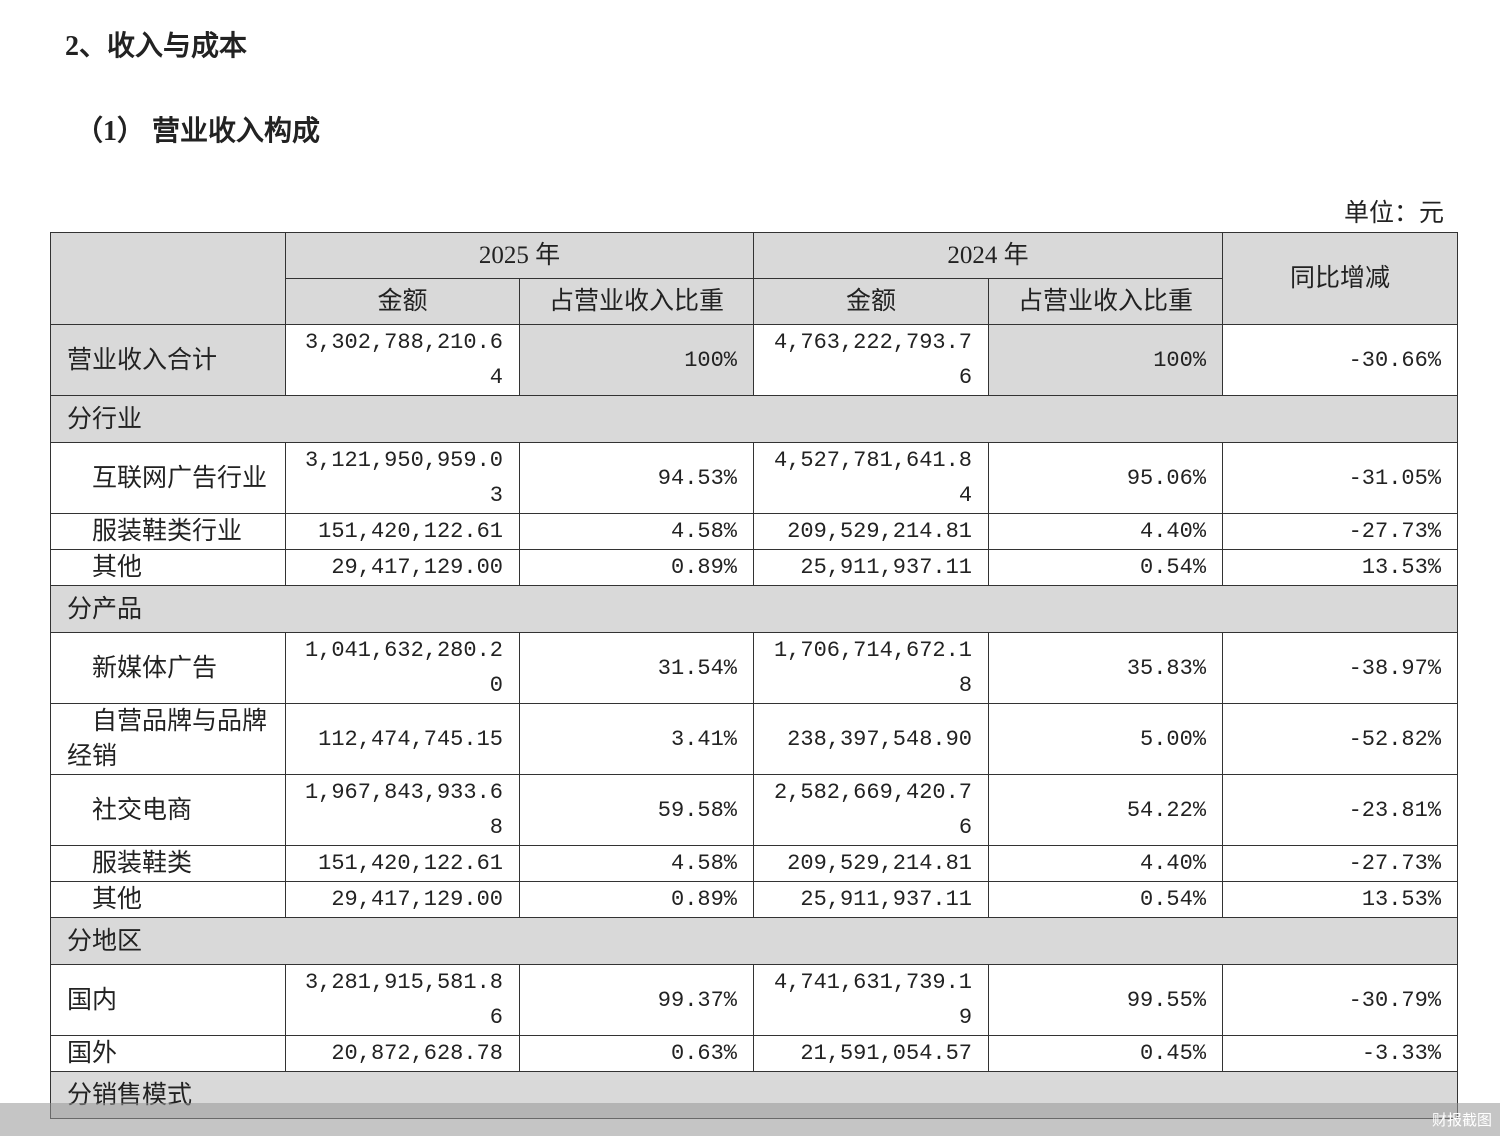  Describe the element at coordinates (168, 360) in the screenshot. I see `row-label: 营业收入合计` at that location.